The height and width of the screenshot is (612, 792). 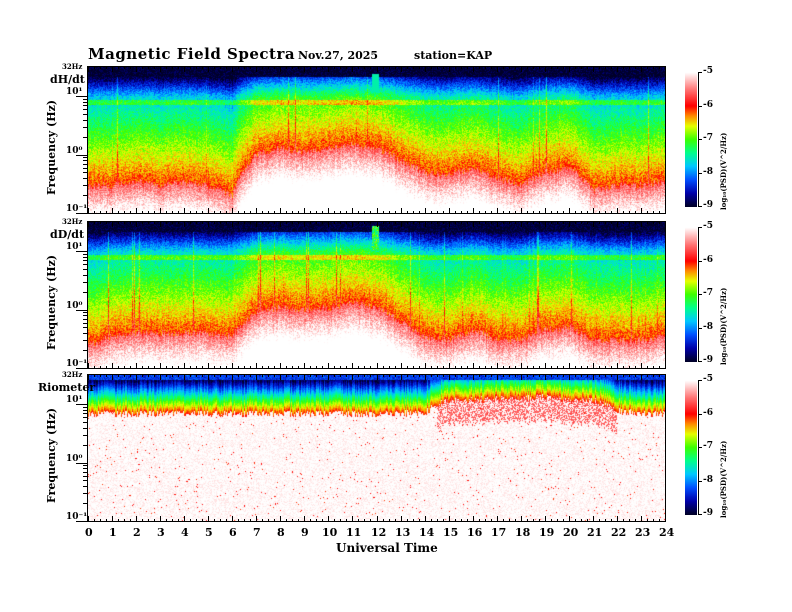 What do you see at coordinates (185, 532) in the screenshot?
I see `x-tick-label: 4` at bounding box center [185, 532].